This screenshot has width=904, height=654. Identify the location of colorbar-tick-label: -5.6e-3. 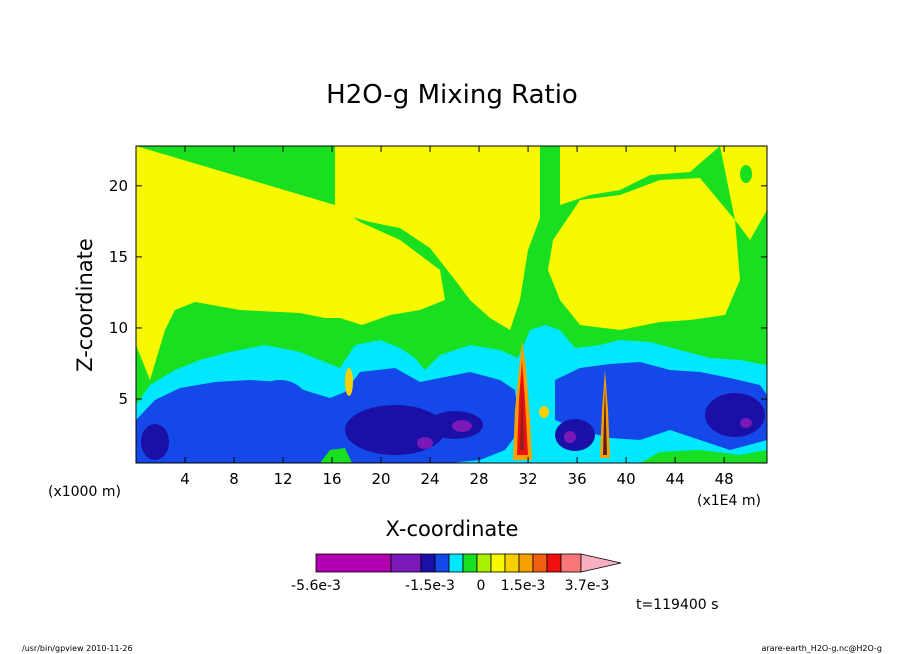
(316, 586).